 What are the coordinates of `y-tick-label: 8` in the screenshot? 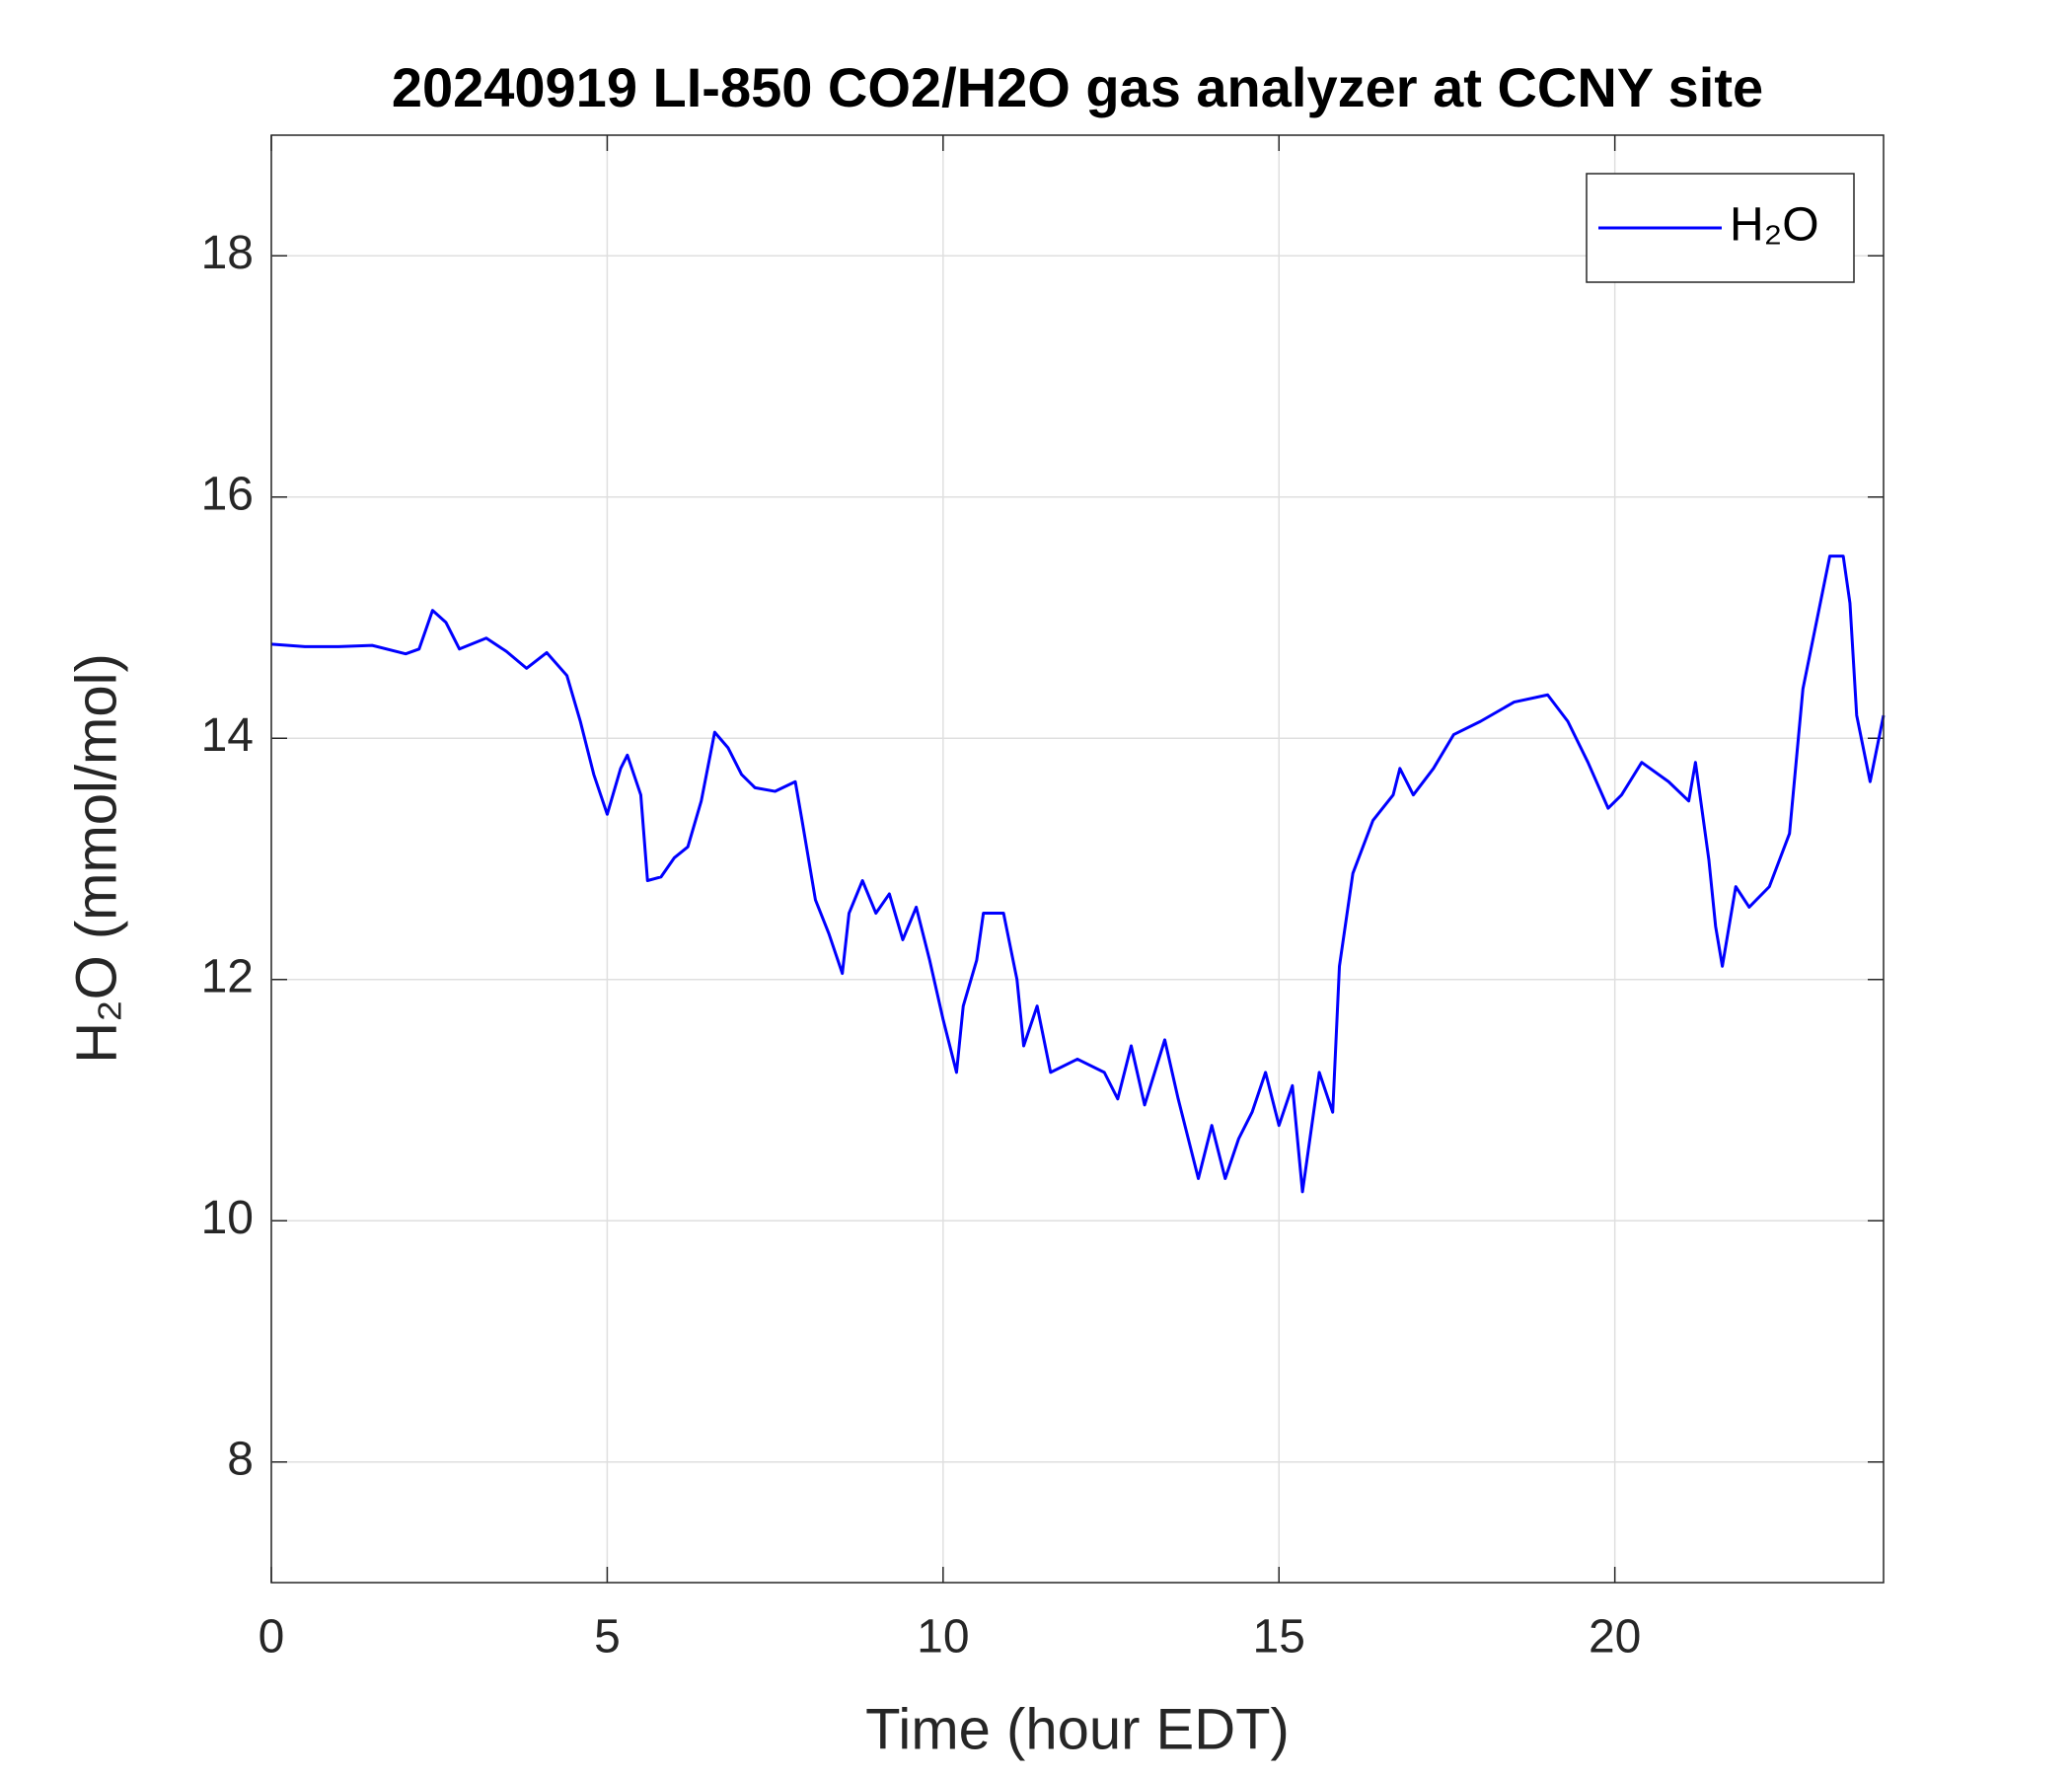 It's located at (241, 1459).